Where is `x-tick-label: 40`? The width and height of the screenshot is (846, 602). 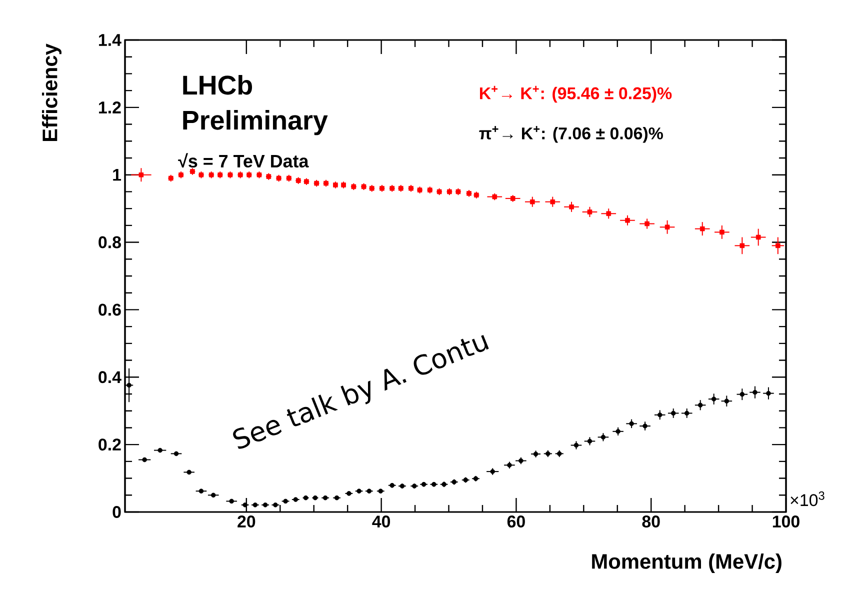 x-tick-label: 40 is located at coordinates (381, 522).